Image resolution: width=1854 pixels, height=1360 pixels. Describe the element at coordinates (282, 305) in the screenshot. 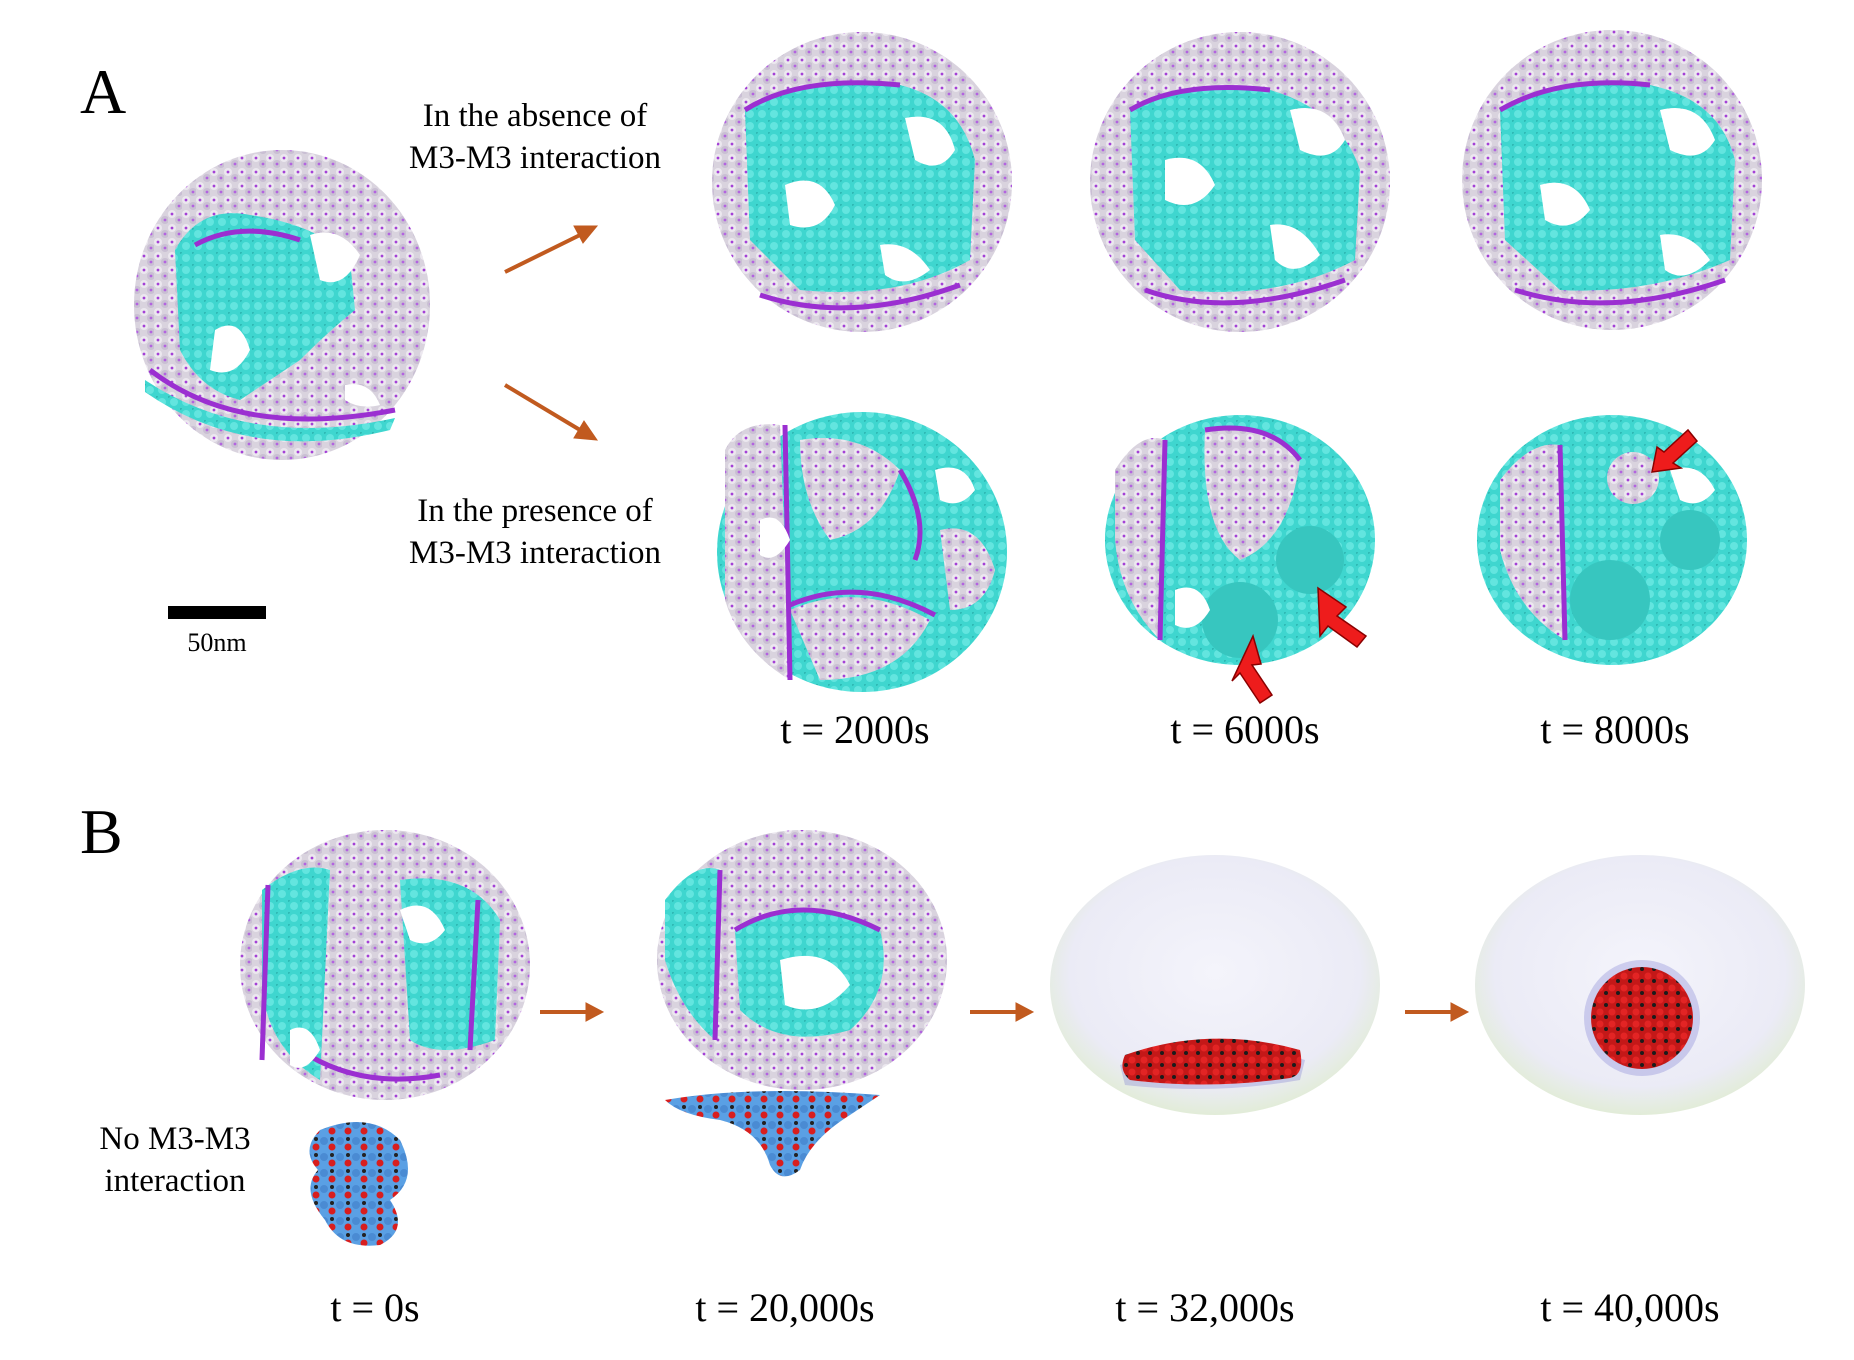

I see `cell-initial-a` at that location.